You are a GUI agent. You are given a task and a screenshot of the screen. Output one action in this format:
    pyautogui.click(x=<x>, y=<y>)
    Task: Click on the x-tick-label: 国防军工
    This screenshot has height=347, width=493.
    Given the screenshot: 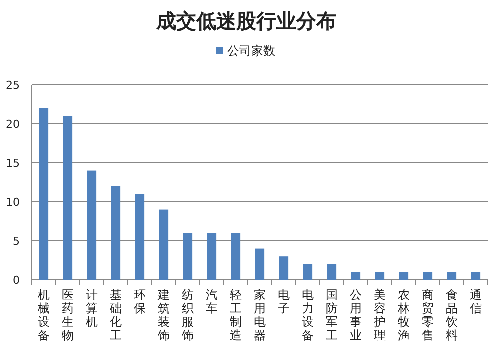 What is the action you would take?
    pyautogui.click(x=332, y=315)
    